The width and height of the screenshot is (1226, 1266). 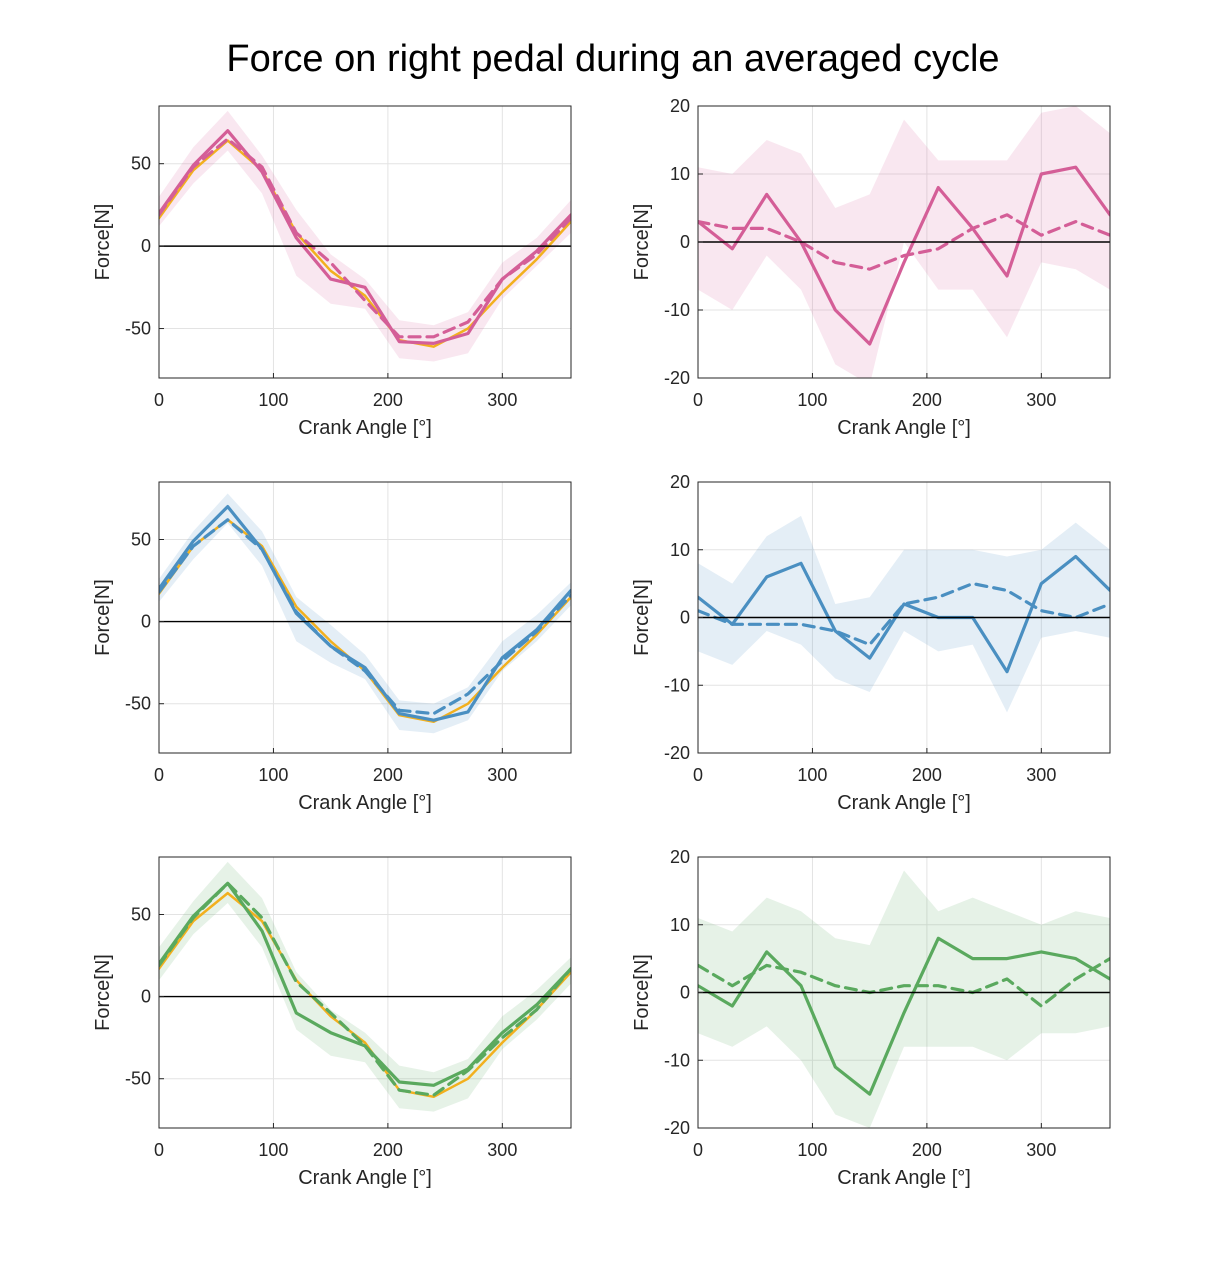 I want to click on subplot-5: 0 100 200 300 -50 0 50 Crank Angle [°] Force[N], so click(x=332, y=1022).